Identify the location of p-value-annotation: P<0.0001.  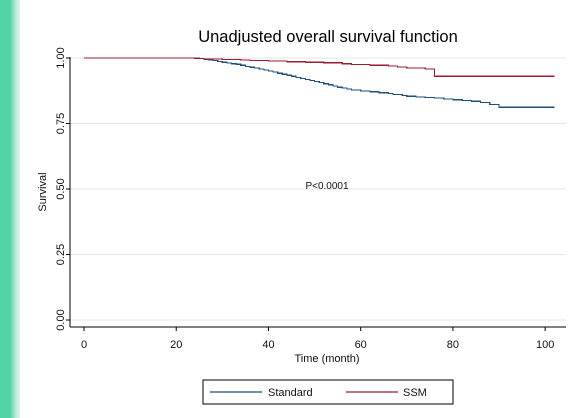
(327, 186).